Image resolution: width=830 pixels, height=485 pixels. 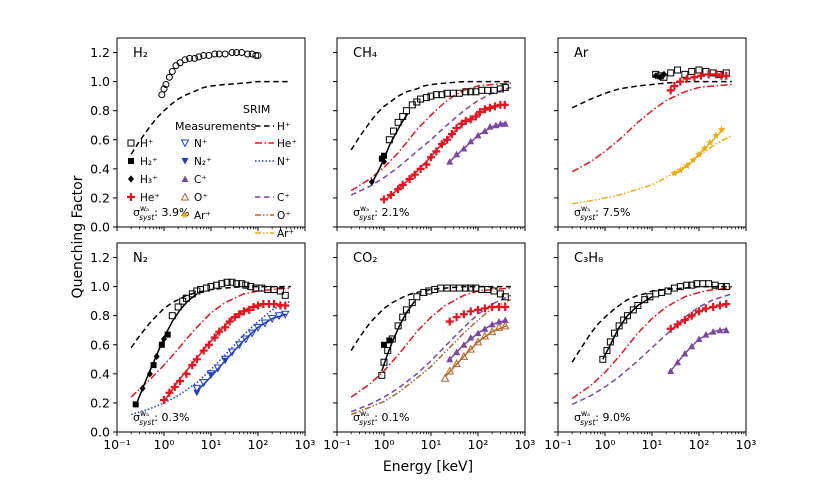 What do you see at coordinates (585, 208) in the screenshot?
I see `sigma-sup: wₐ` at bounding box center [585, 208].